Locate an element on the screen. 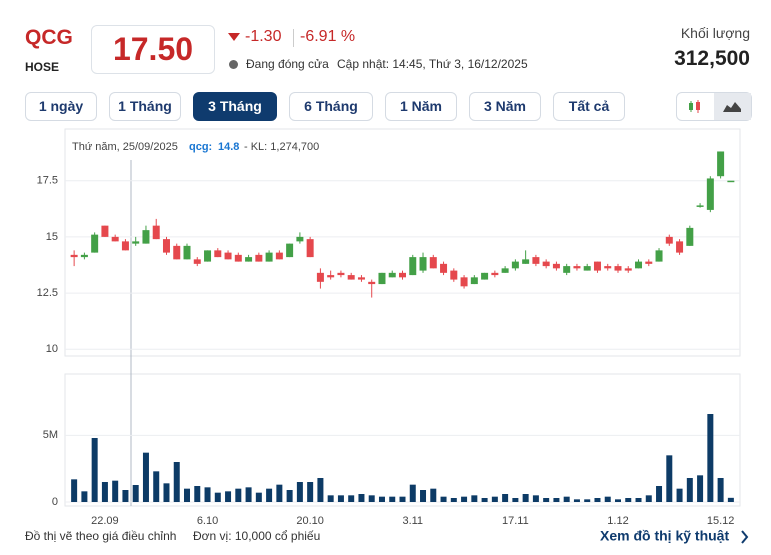 The height and width of the screenshot is (555, 771). footer-unit: Đơn vị: 10,000 cổ phiếu is located at coordinates (256, 536).